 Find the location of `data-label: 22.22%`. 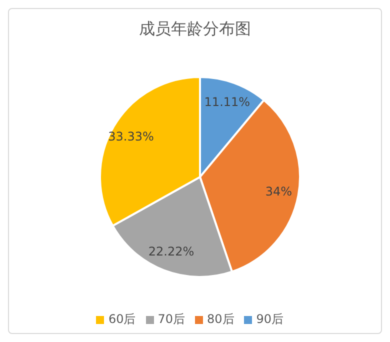

data-label: 22.22% is located at coordinates (171, 251).